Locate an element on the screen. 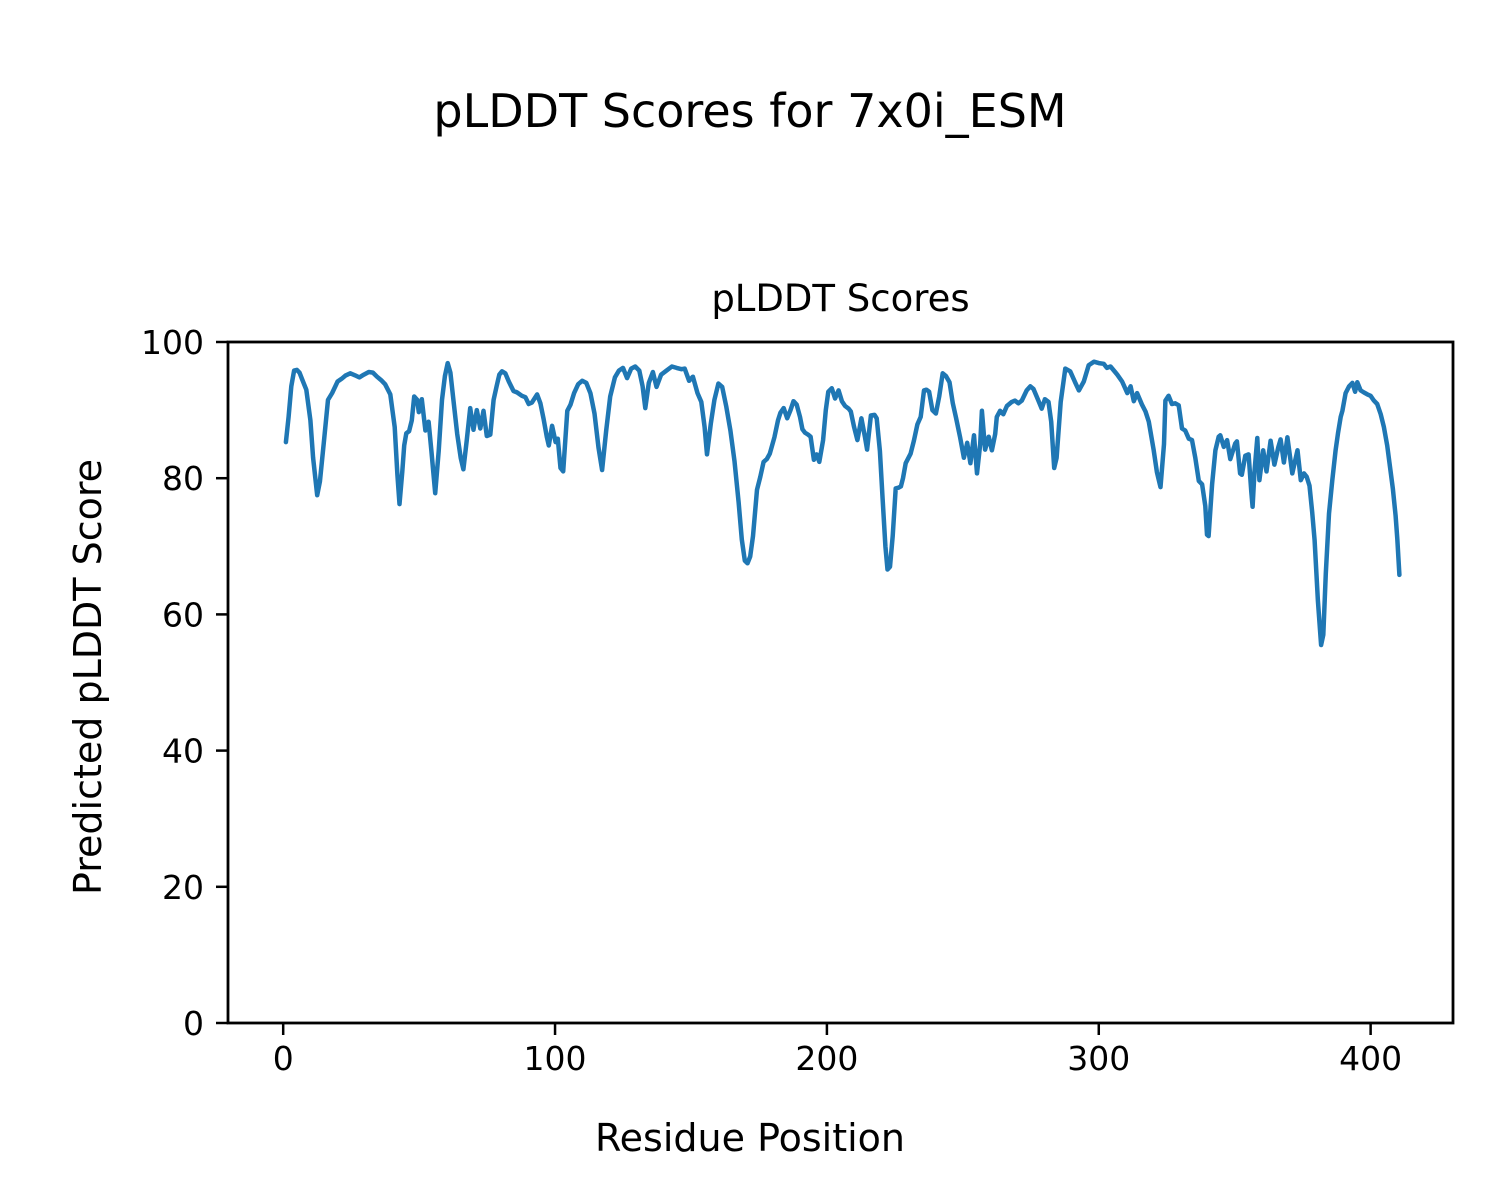  x-tick-label: 400 is located at coordinates (1370, 1058).